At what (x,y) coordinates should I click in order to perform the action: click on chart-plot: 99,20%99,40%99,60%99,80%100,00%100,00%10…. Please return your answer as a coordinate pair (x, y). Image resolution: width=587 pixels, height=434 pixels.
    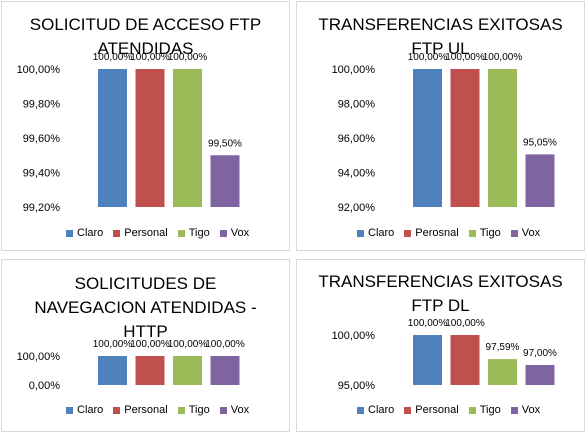
    Looking at the image, I should click on (130, 133).